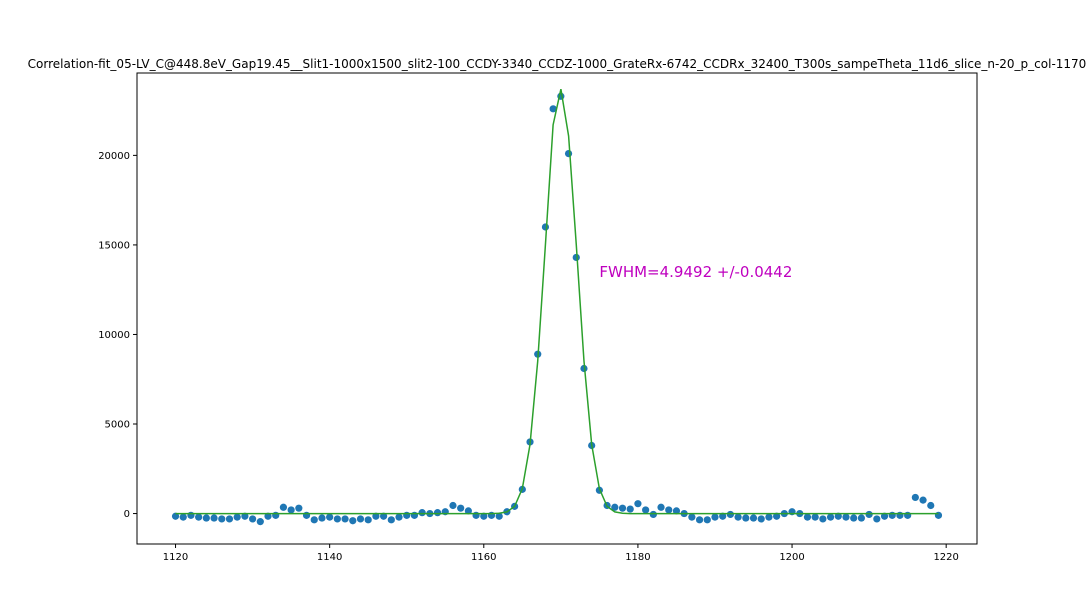 The width and height of the screenshot is (1086, 611). I want to click on x-tick-label: 1140, so click(329, 557).